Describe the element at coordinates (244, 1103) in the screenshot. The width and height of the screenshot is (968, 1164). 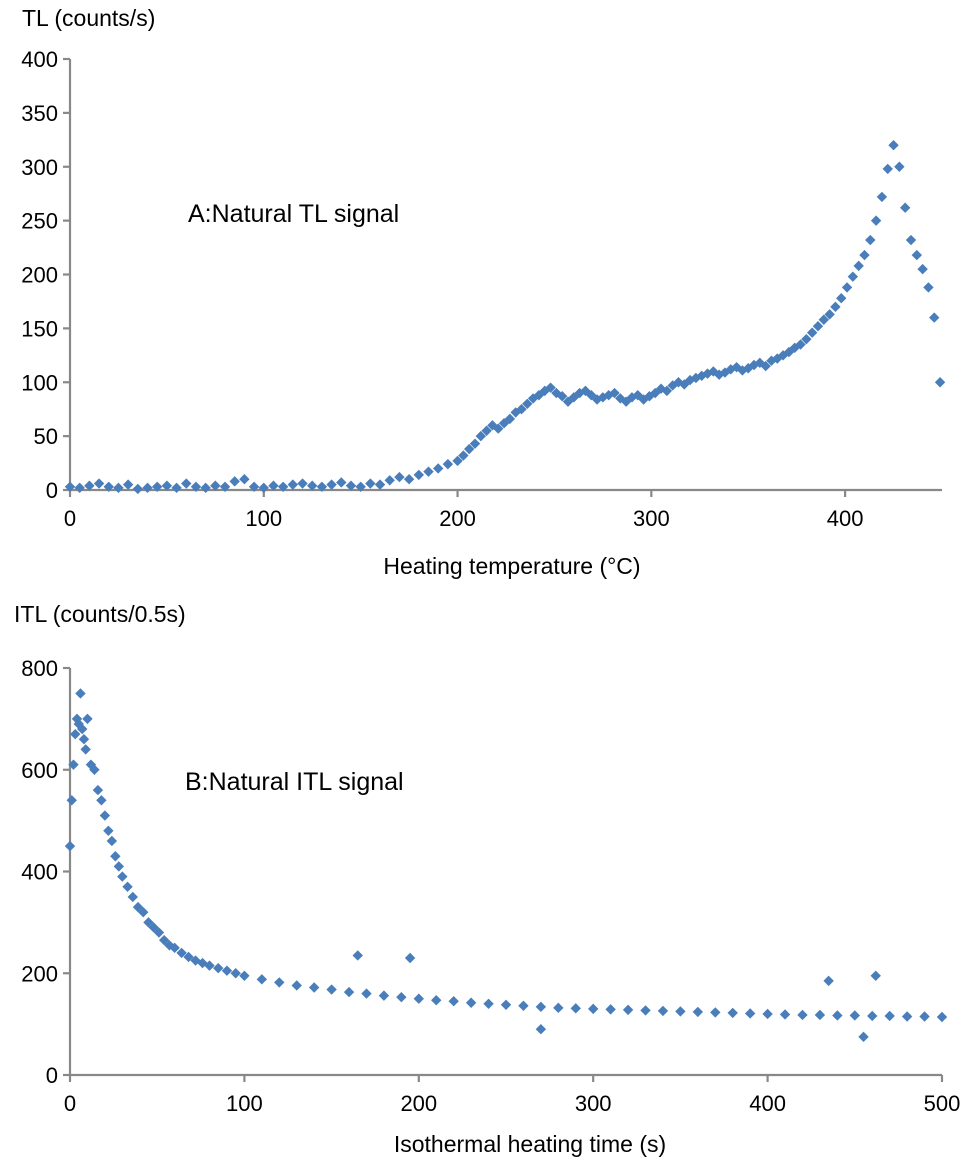
I see `panel-b-x-tick-label: 100` at that location.